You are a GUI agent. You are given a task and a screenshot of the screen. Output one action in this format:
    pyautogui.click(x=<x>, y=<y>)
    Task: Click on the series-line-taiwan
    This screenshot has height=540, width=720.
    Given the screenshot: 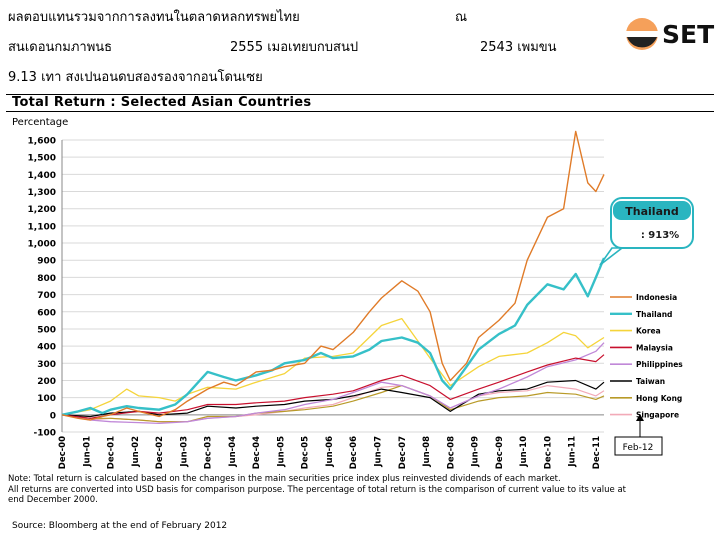 What is the action you would take?
    pyautogui.click(x=333, y=398)
    